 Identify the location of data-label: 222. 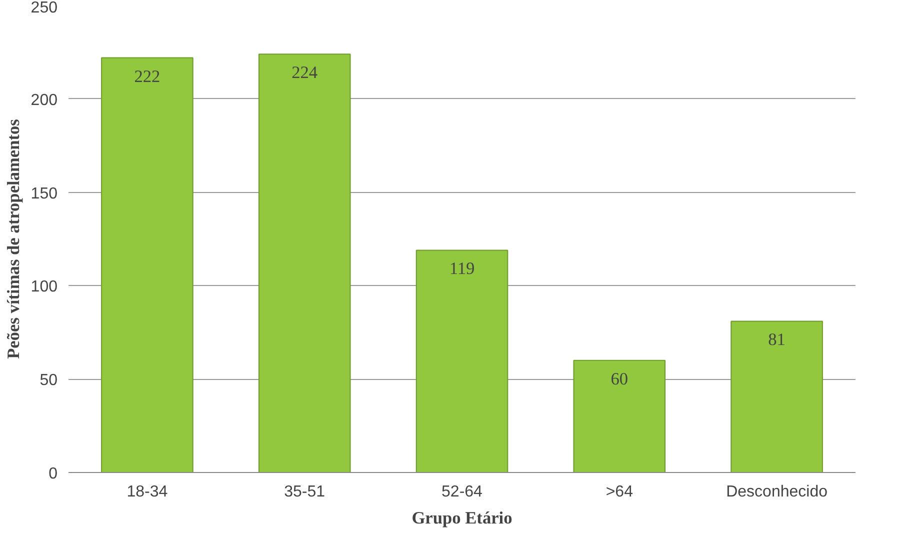
(147, 76).